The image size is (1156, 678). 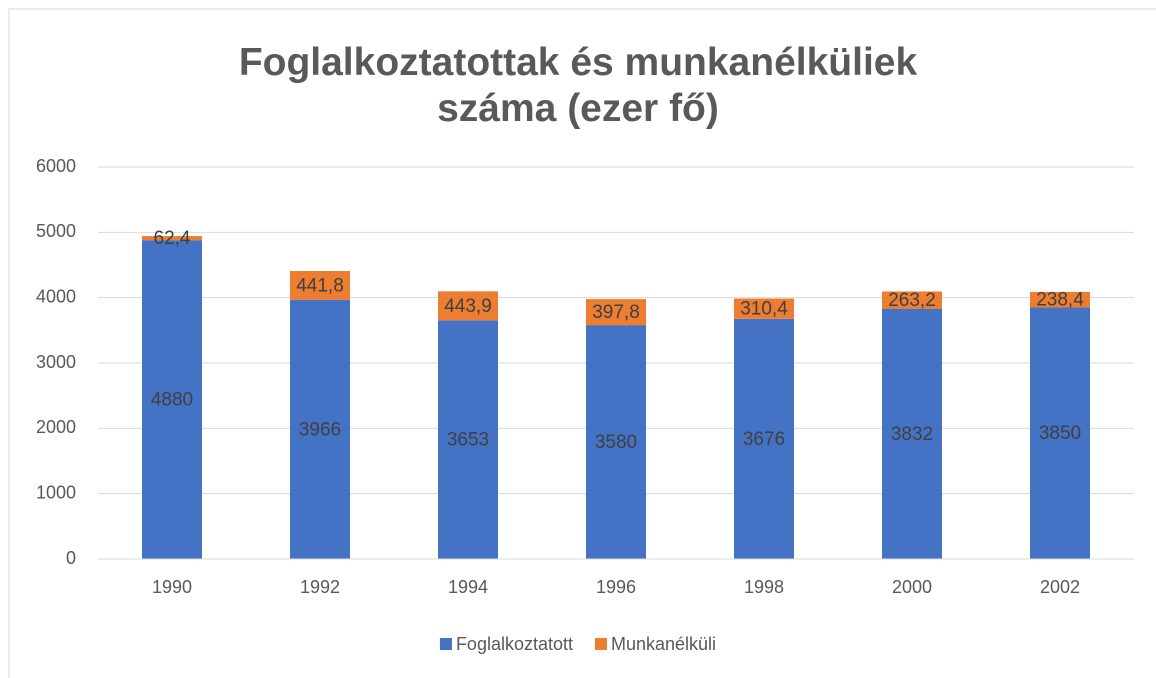 I want to click on data-label: 4880, so click(x=172, y=400).